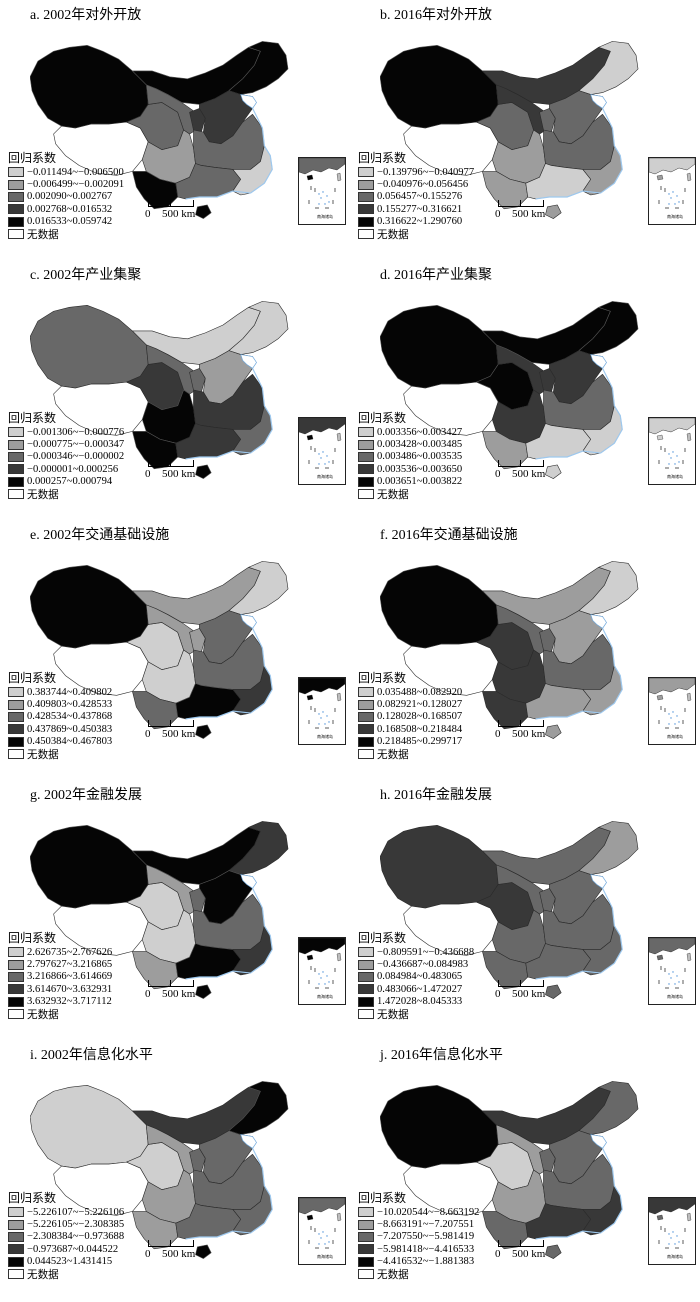 This screenshot has height=1302, width=700. Describe the element at coordinates (179, 214) in the screenshot. I see `scale-distance-label: 500 km` at that location.